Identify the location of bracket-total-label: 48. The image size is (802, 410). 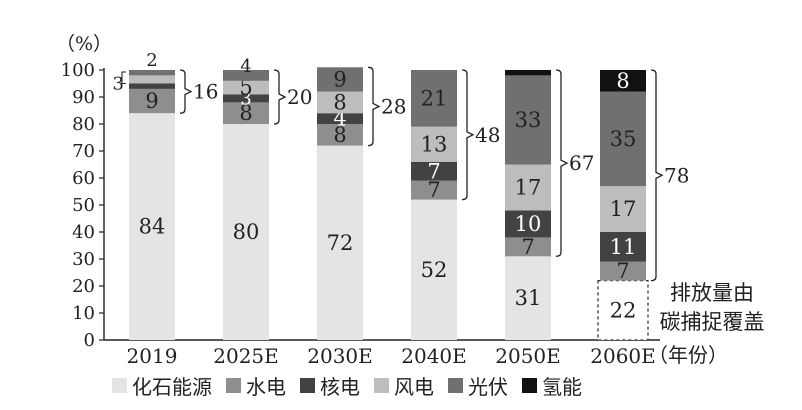
(487, 135).